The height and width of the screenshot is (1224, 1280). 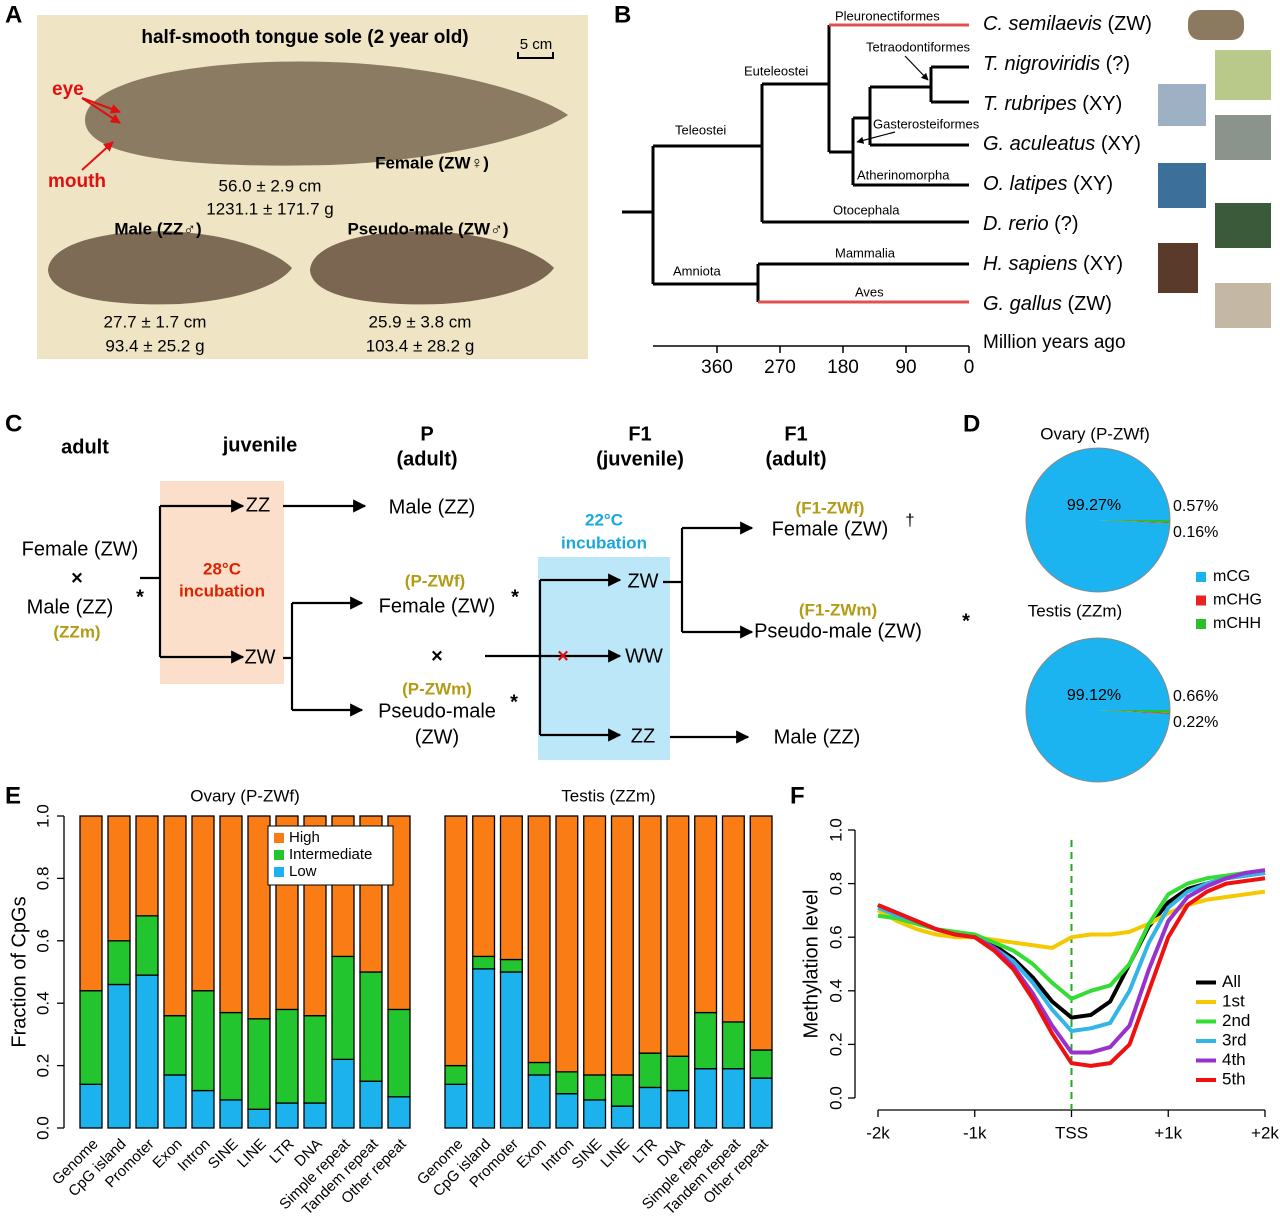 What do you see at coordinates (563, 656) in the screenshot?
I see `blocked: ×` at bounding box center [563, 656].